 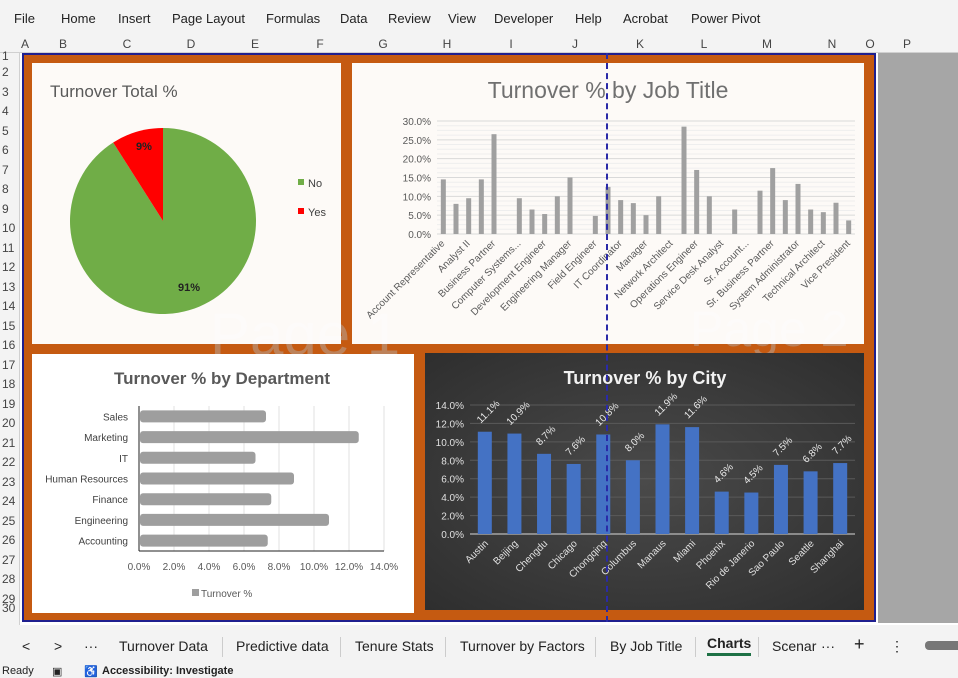 What do you see at coordinates (704, 44) in the screenshot?
I see `column-header-L: L` at bounding box center [704, 44].